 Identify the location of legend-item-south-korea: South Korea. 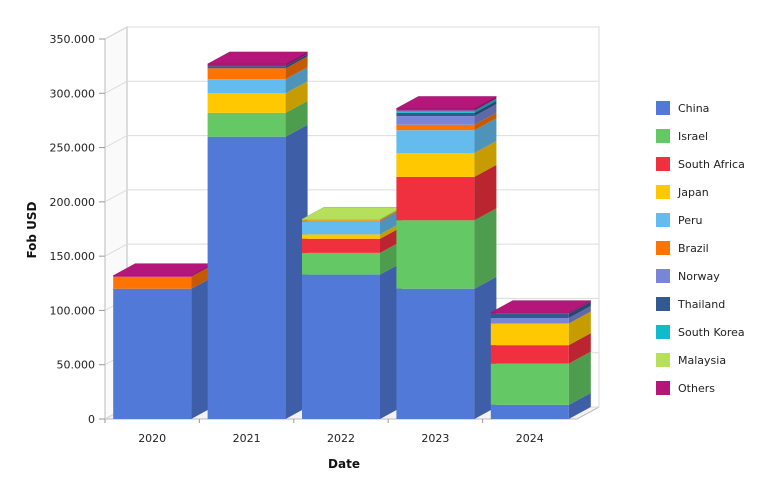
(700, 332).